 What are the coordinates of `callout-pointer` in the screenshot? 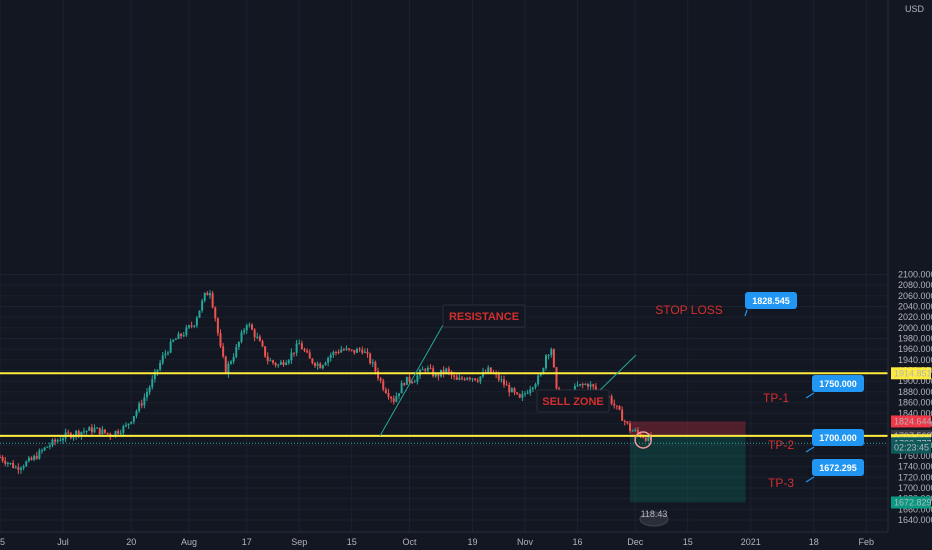 It's located at (810, 449).